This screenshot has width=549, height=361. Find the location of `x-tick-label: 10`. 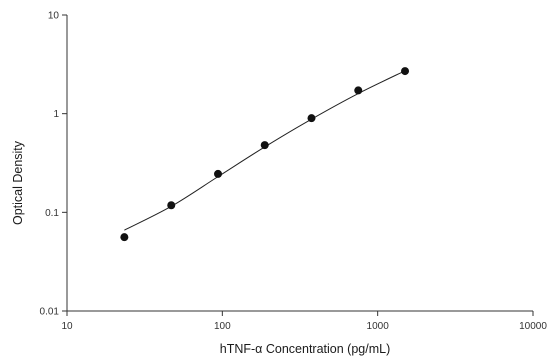

x-tick-label: 10 is located at coordinates (67, 326).